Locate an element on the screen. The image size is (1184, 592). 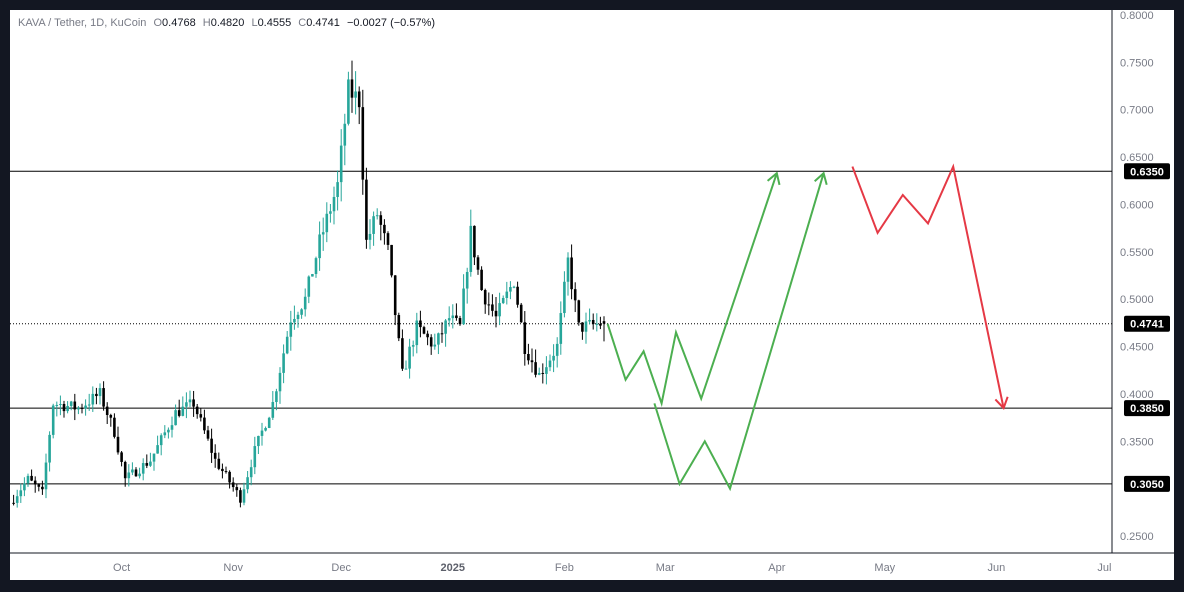
y-tick-label: 0.4500 is located at coordinates (1137, 348).